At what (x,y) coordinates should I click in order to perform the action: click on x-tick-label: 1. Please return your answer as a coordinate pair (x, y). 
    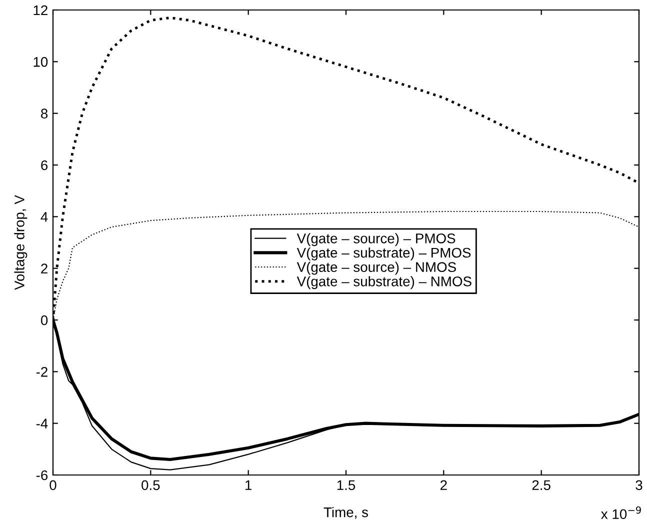
    Looking at the image, I should click on (249, 485).